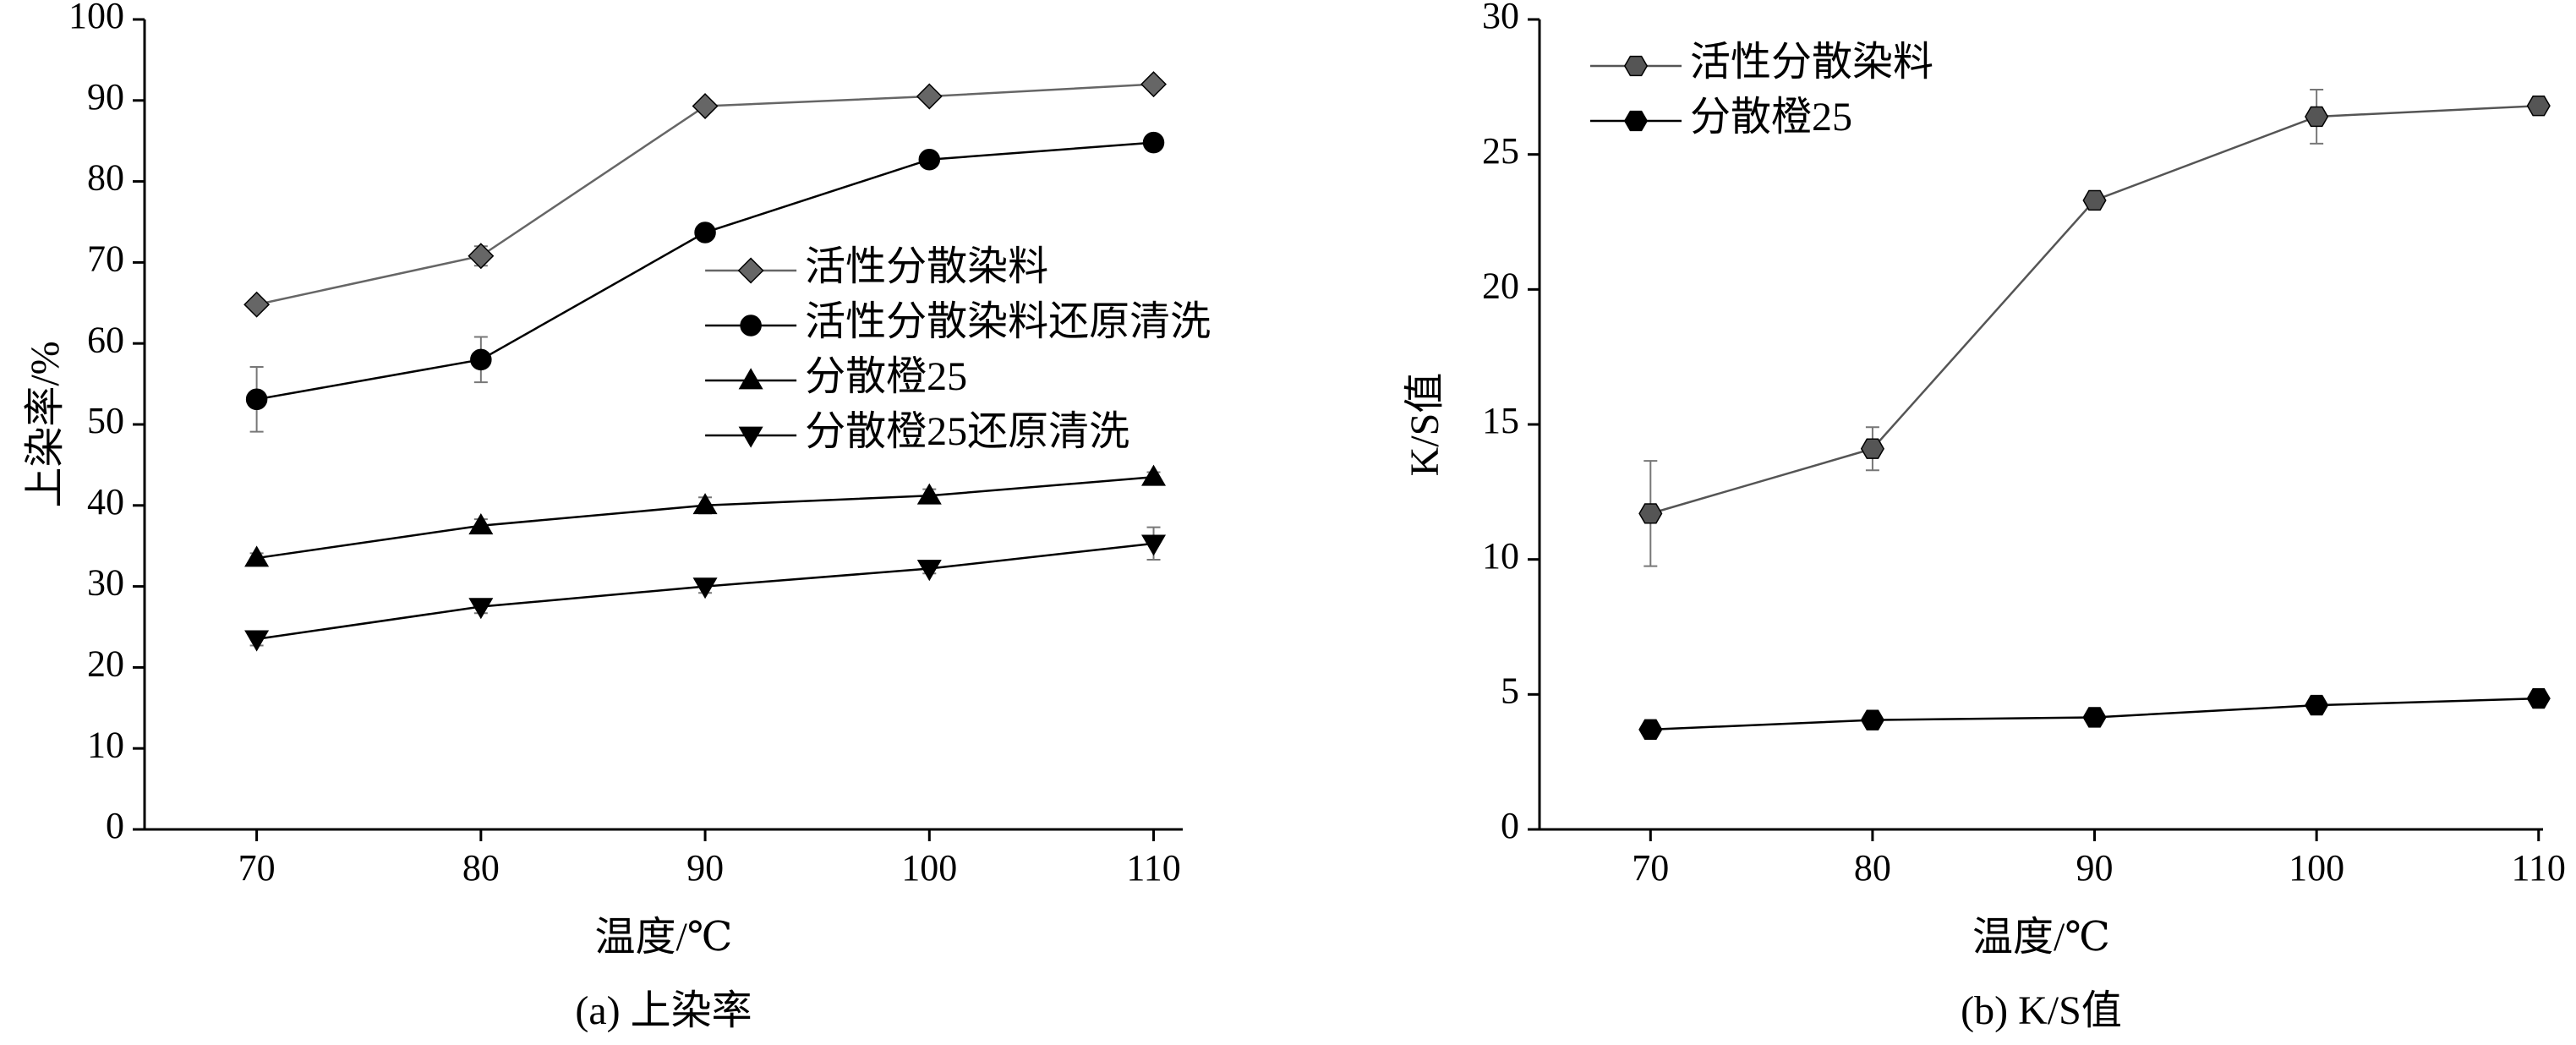 The width and height of the screenshot is (2576, 1045). What do you see at coordinates (967, 432) in the screenshot?
I see `legend-label: 分散橙25还原清洗` at bounding box center [967, 432].